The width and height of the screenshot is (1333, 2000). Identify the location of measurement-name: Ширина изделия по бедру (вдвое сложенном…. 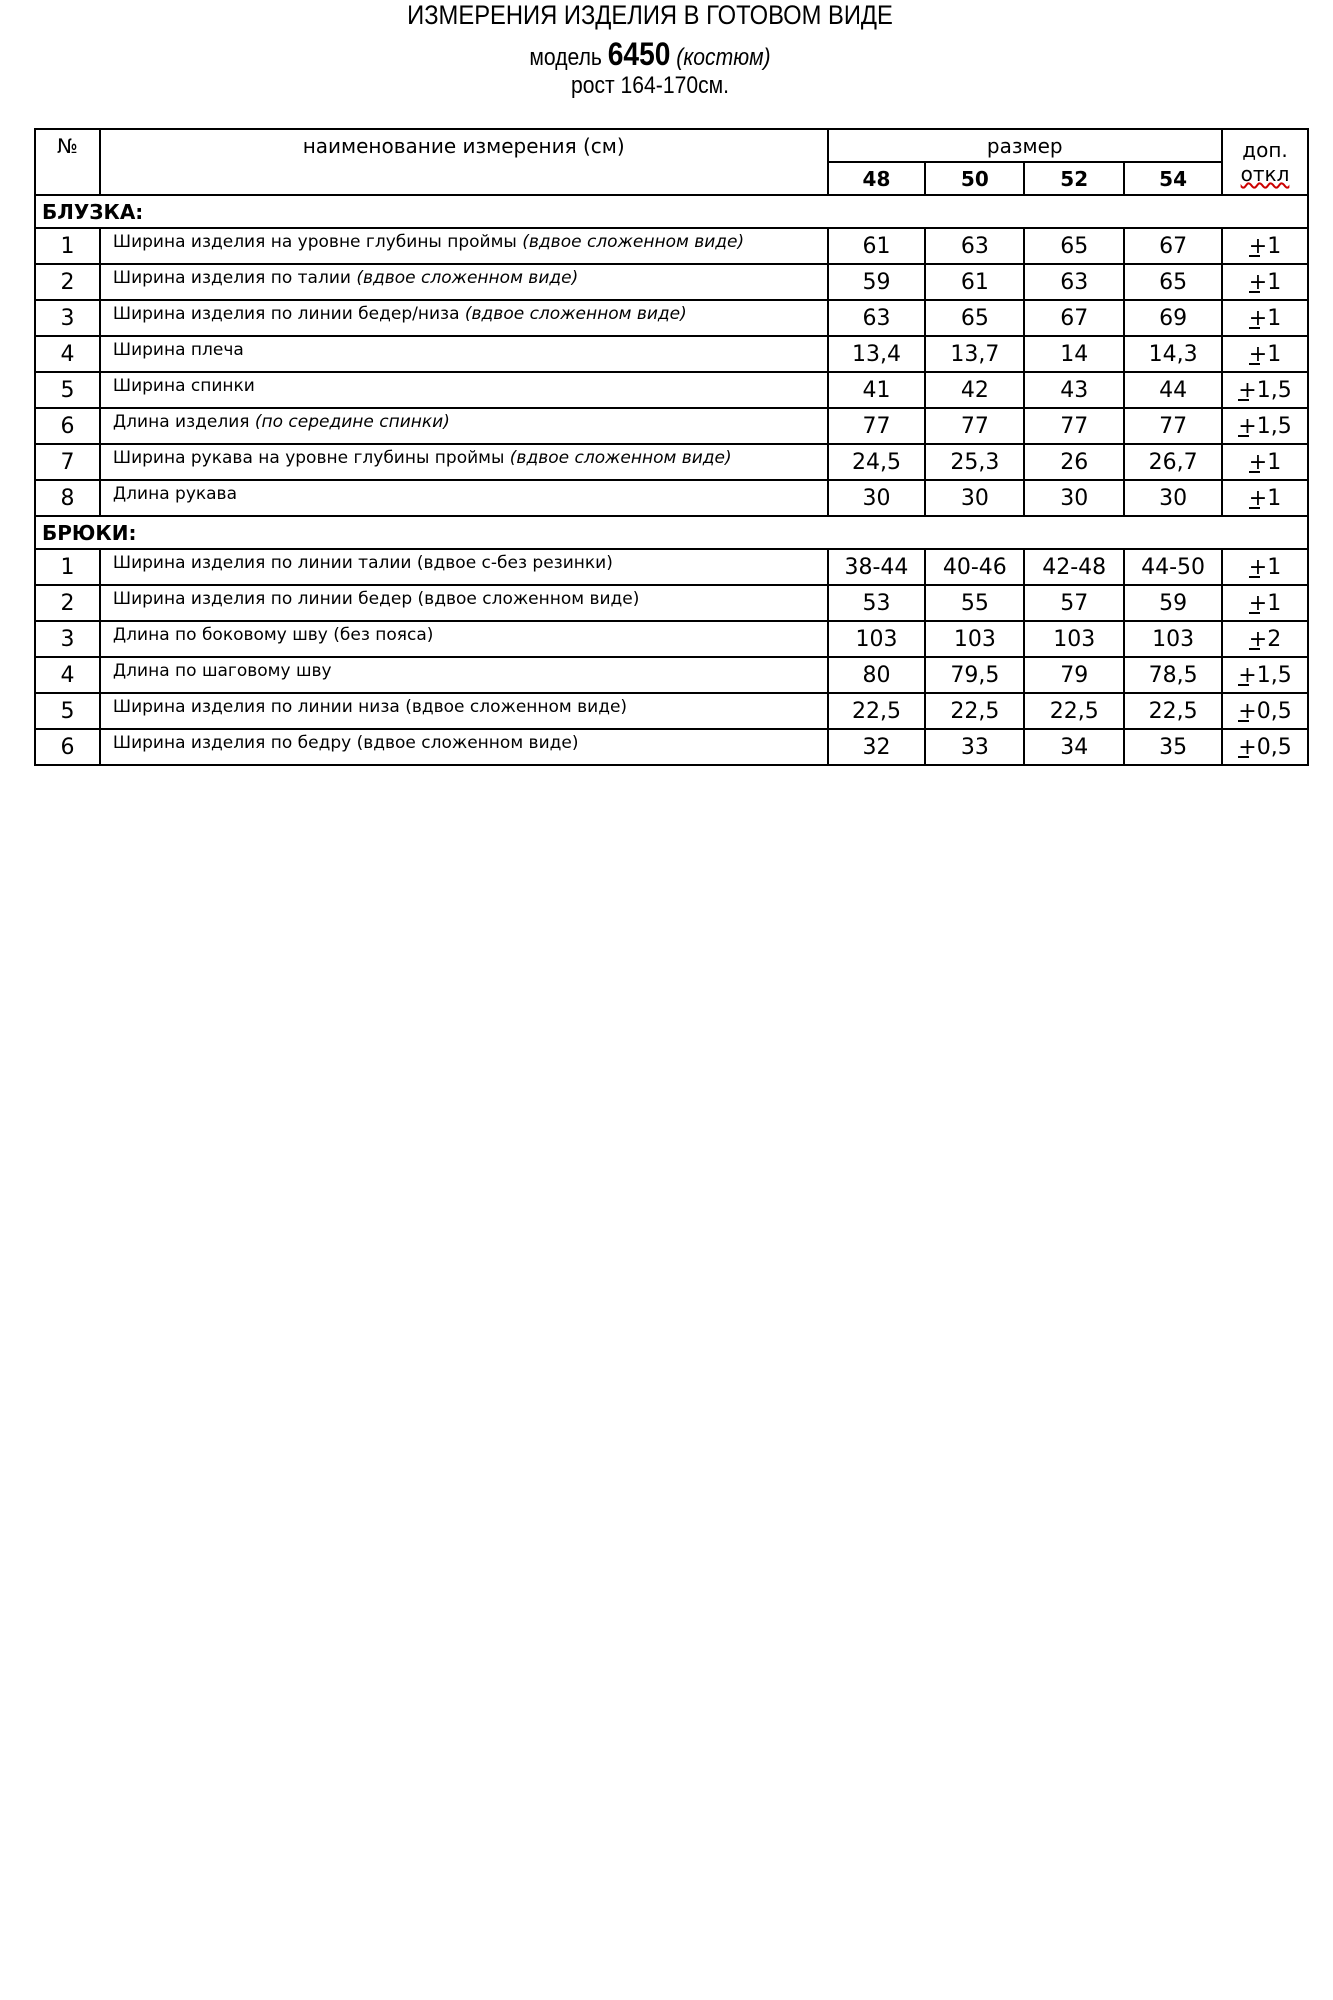
(463, 747).